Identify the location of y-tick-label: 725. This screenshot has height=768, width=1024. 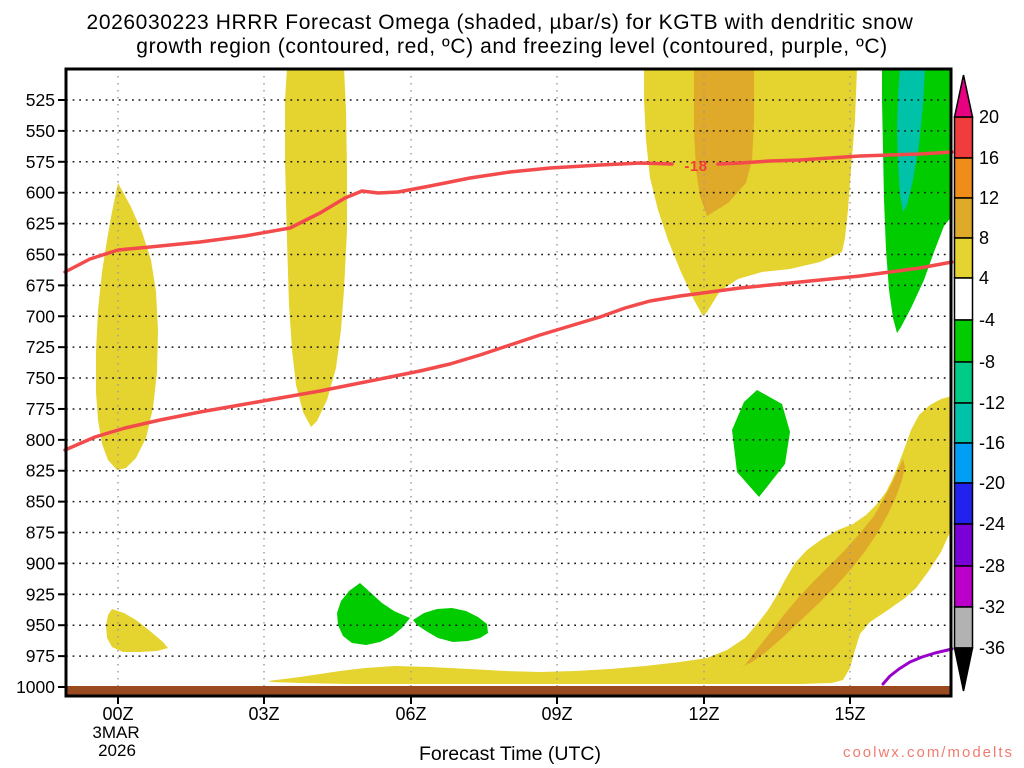
(40, 347).